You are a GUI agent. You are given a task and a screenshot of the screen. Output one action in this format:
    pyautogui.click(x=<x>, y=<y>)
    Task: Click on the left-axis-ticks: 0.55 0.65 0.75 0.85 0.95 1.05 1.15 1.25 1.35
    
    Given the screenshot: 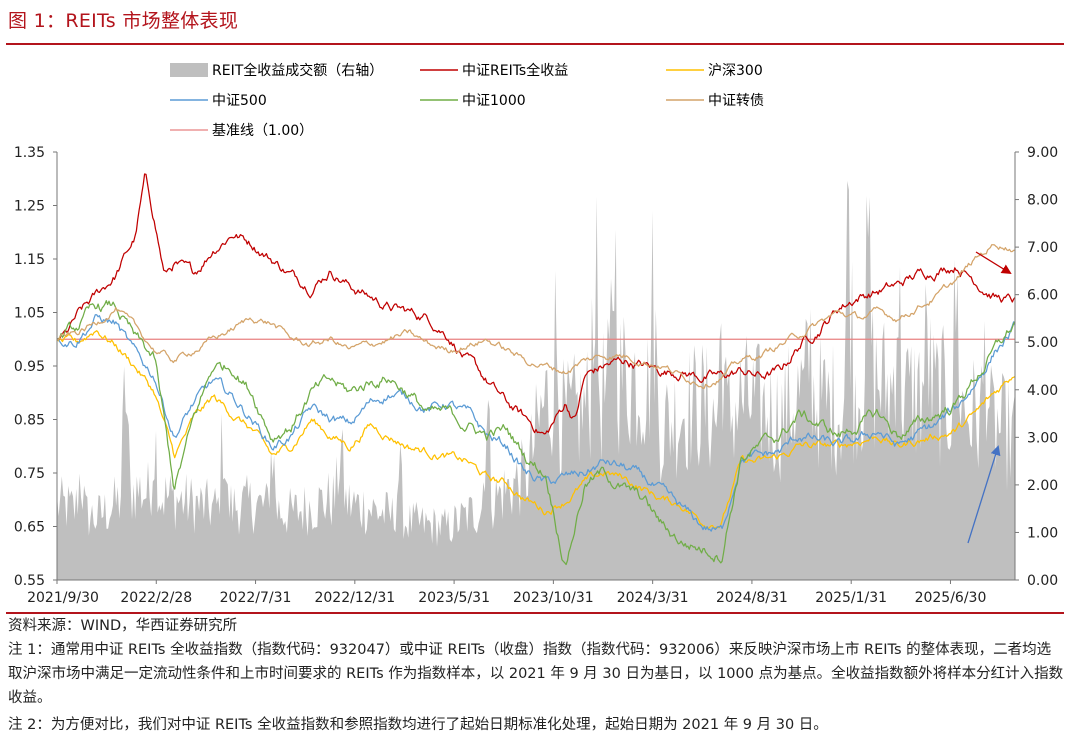 What is the action you would take?
    pyautogui.click(x=35, y=367)
    